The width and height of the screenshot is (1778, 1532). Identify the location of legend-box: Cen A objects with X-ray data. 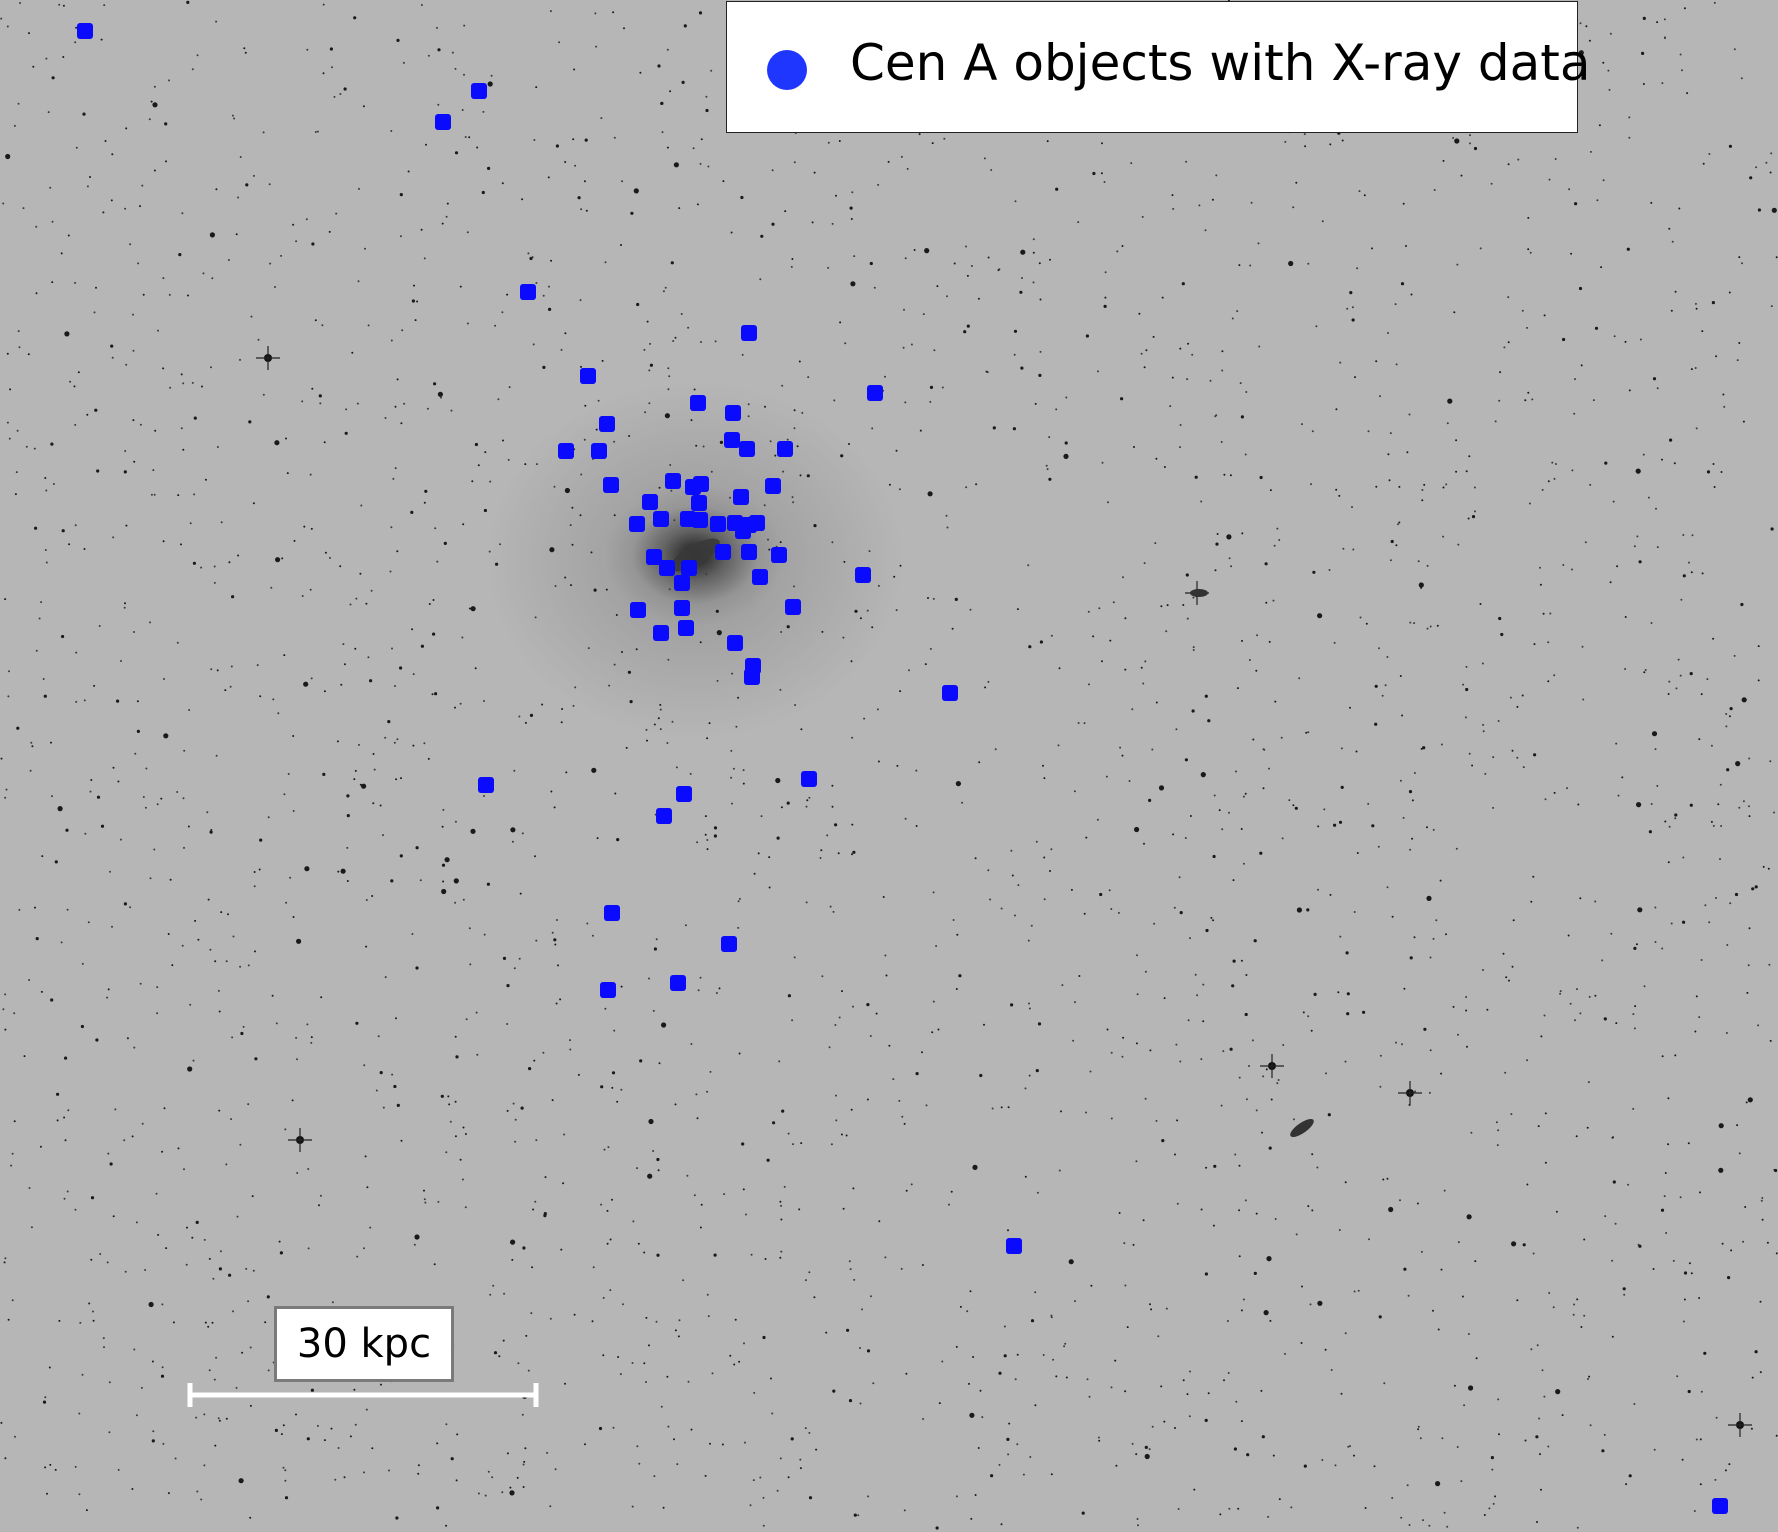
(1158, 67).